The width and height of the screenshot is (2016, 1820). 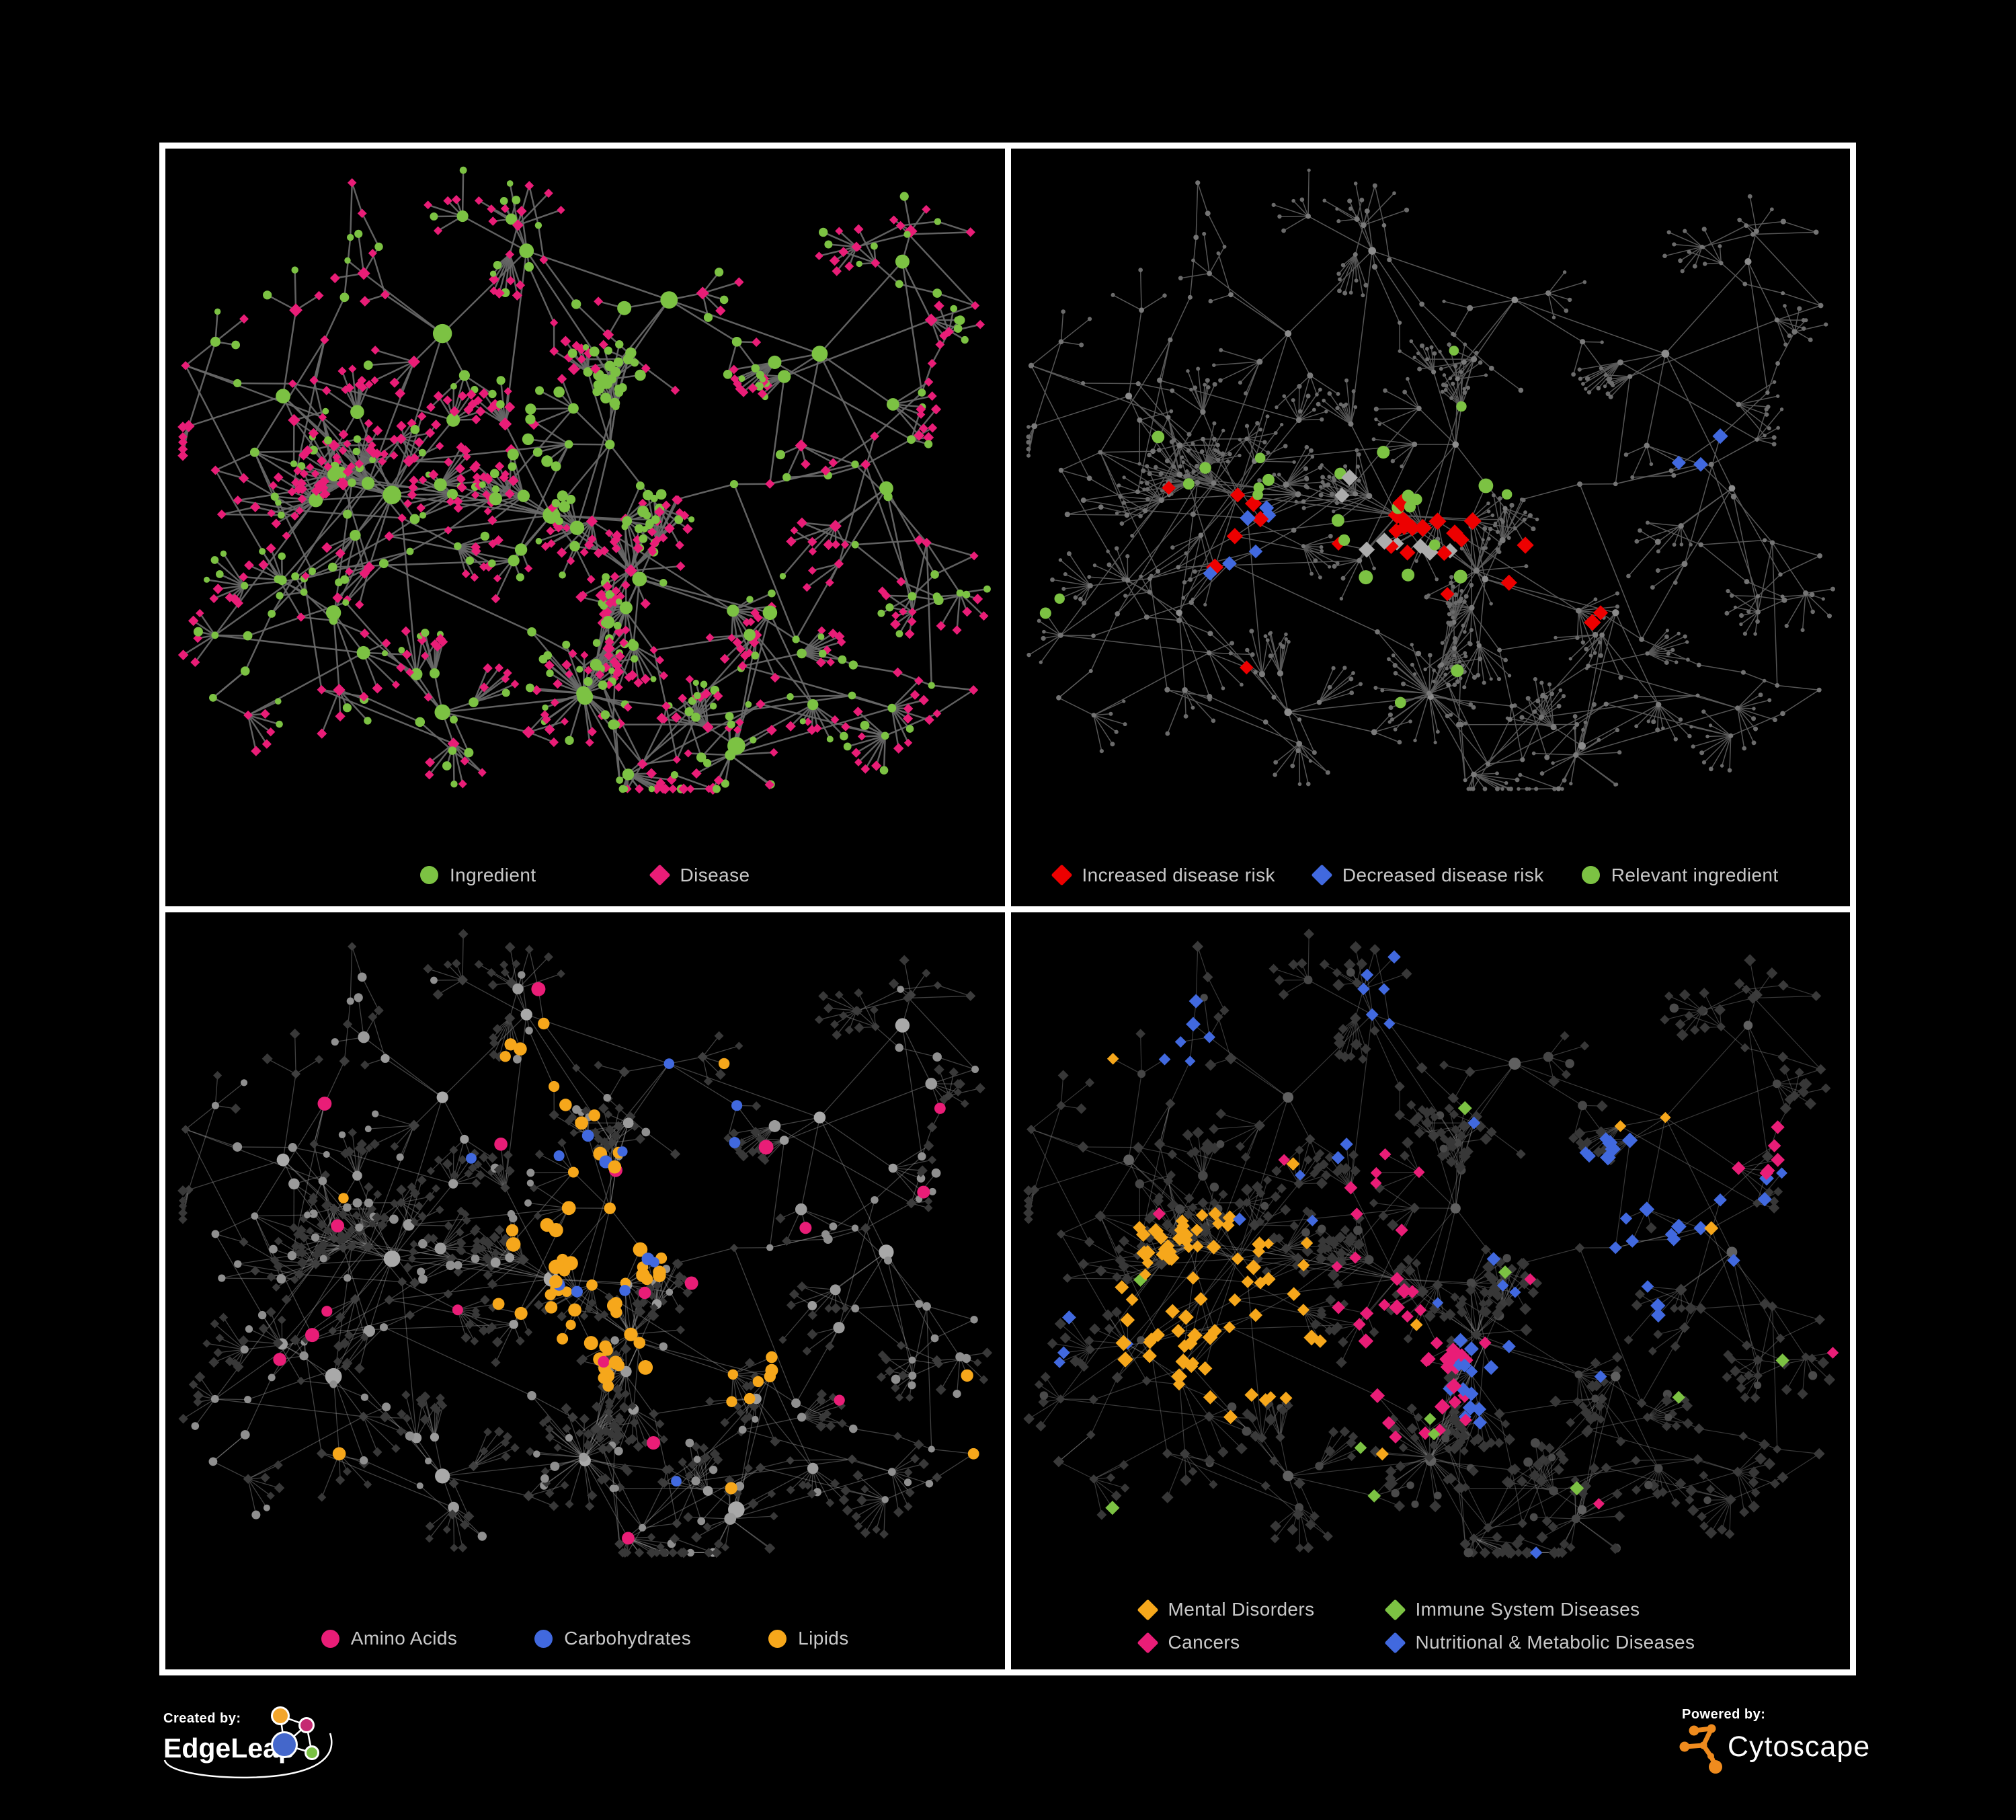 I want to click on amino-acids-legend-marker, so click(x=330, y=1638).